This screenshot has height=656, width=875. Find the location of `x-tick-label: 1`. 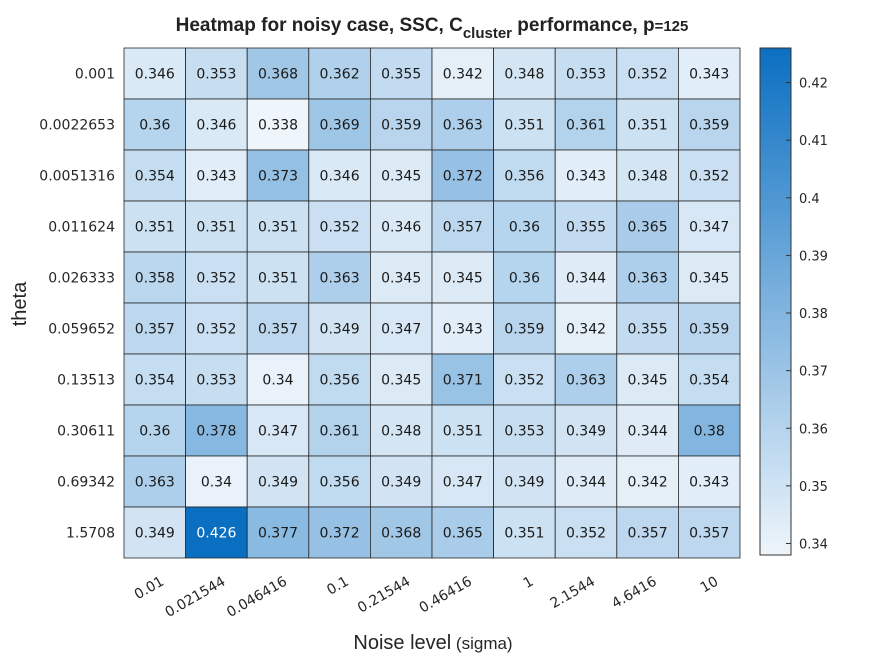

x-tick-label: 1 is located at coordinates (529, 583).